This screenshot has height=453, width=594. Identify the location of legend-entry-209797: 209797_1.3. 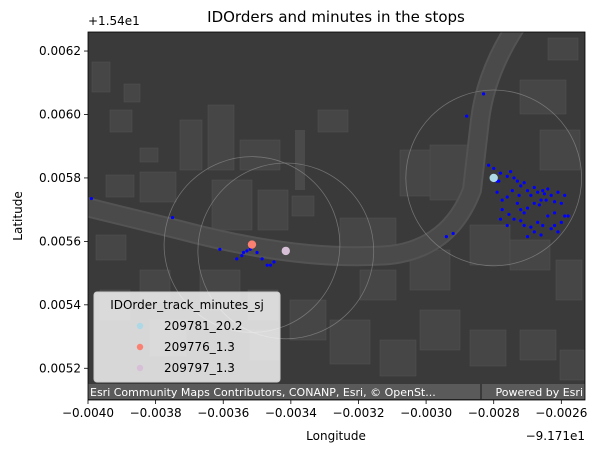
(199, 368).